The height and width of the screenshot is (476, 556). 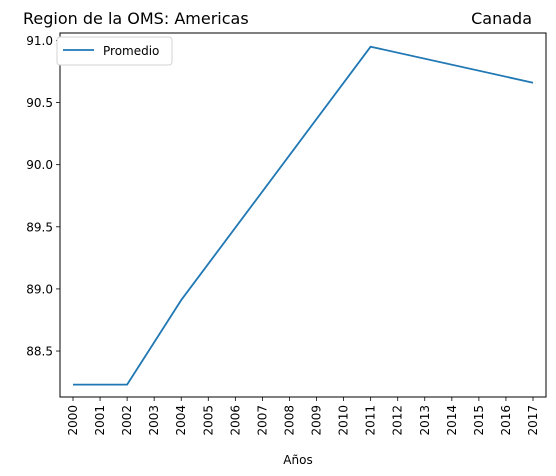 I want to click on chart-title-left: Region de la OMS: Americas, so click(x=136, y=18).